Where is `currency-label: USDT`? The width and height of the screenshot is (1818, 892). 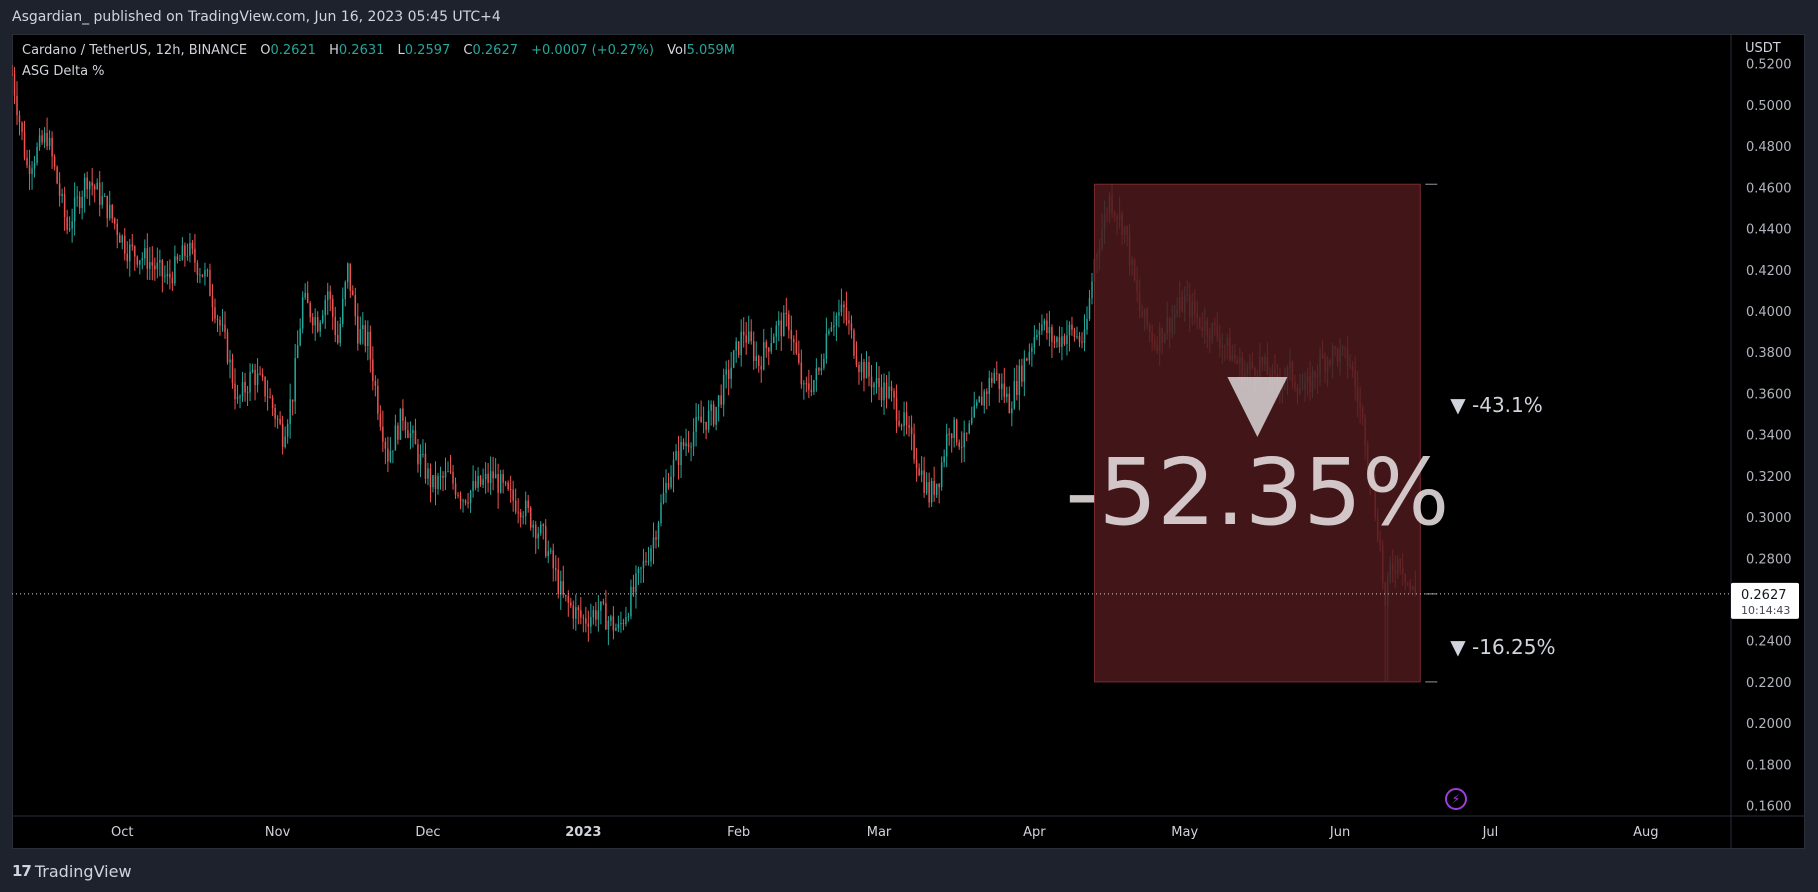 currency-label: USDT is located at coordinates (1763, 48).